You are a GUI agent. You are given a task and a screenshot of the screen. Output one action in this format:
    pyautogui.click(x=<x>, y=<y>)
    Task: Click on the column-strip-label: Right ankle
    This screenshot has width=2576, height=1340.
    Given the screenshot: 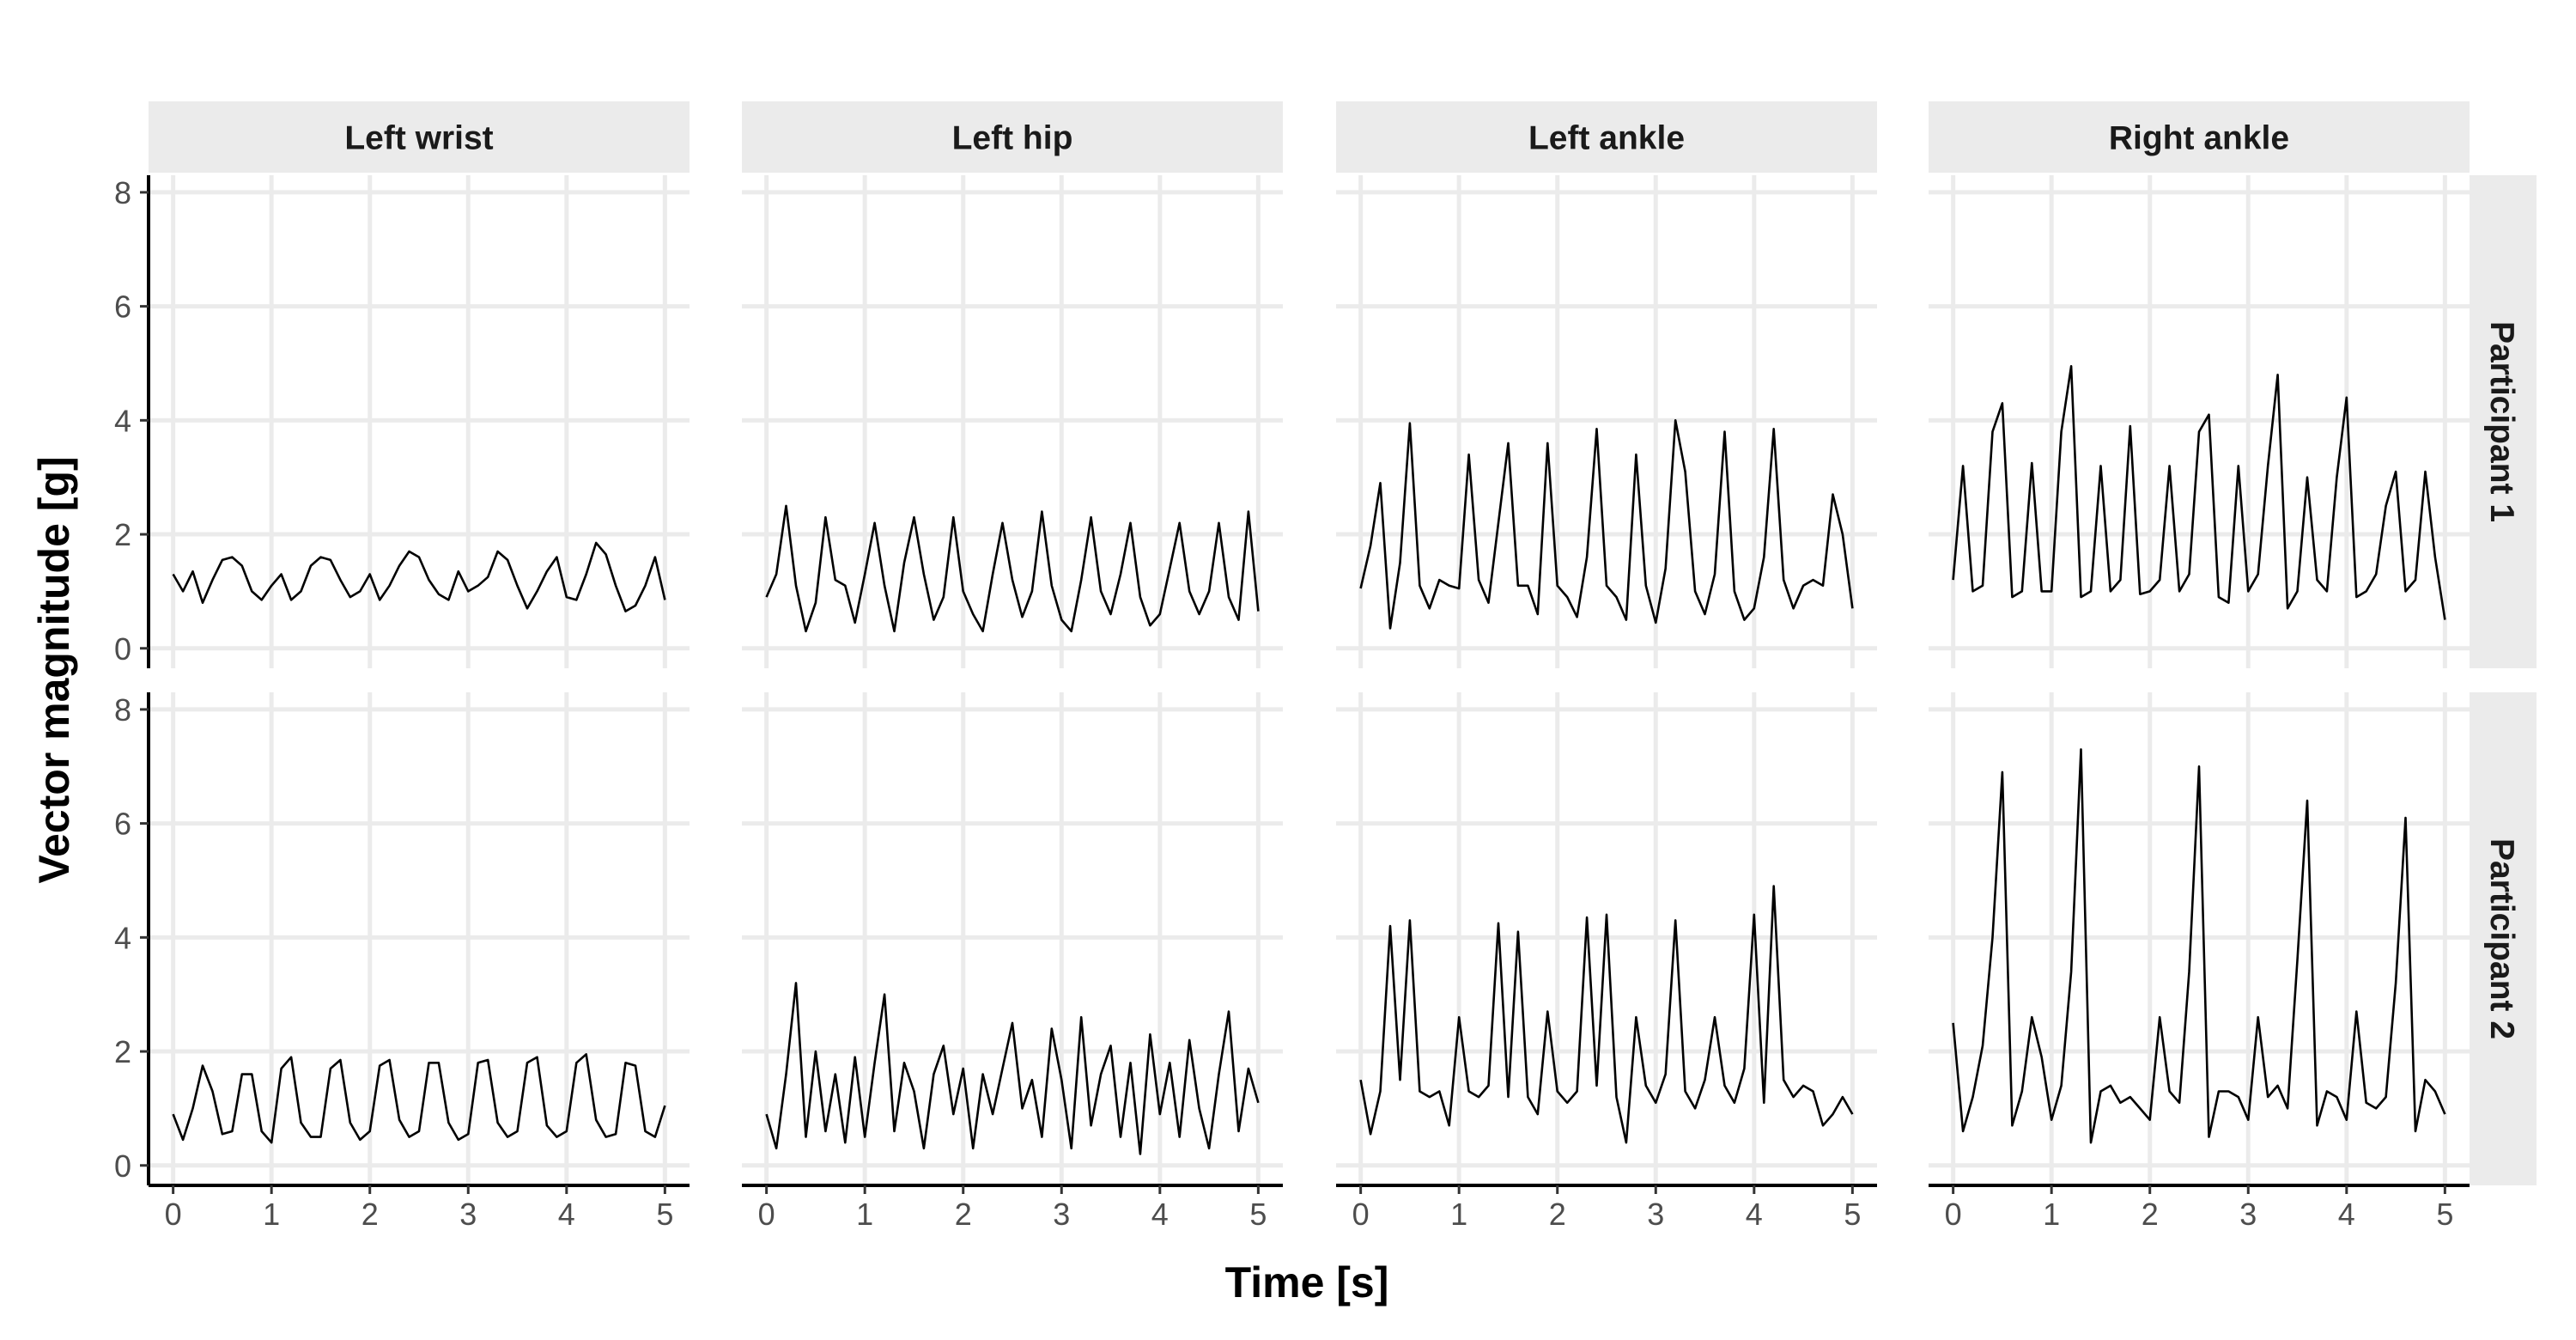 What is the action you would take?
    pyautogui.click(x=2199, y=138)
    